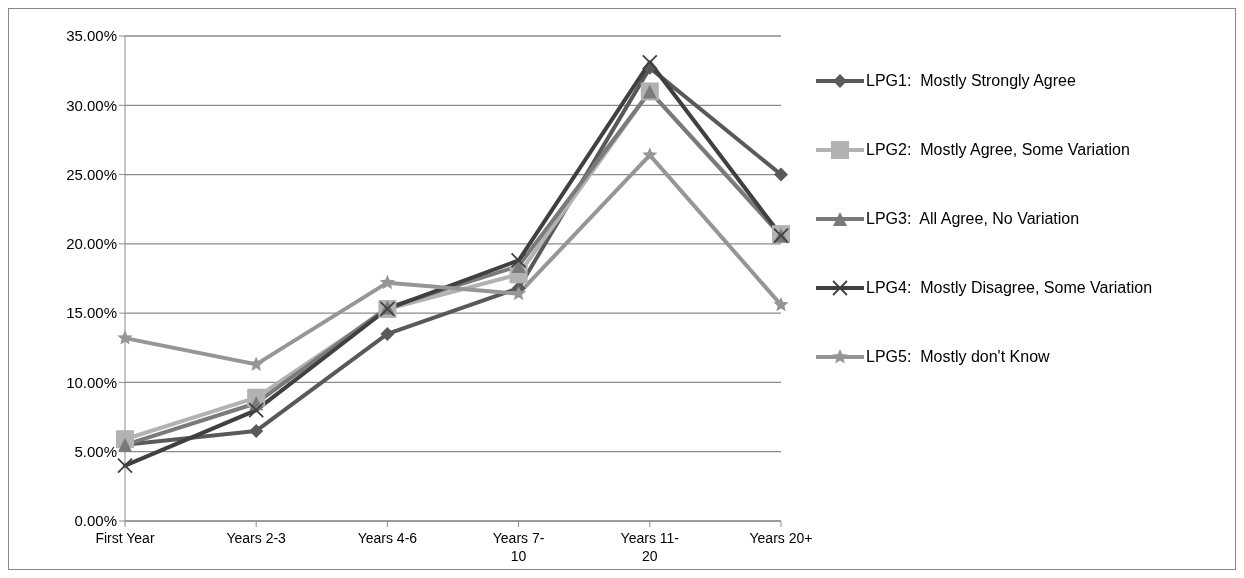  Describe the element at coordinates (518, 547) in the screenshot. I see `x-tick-label: Years 7-10` at that location.